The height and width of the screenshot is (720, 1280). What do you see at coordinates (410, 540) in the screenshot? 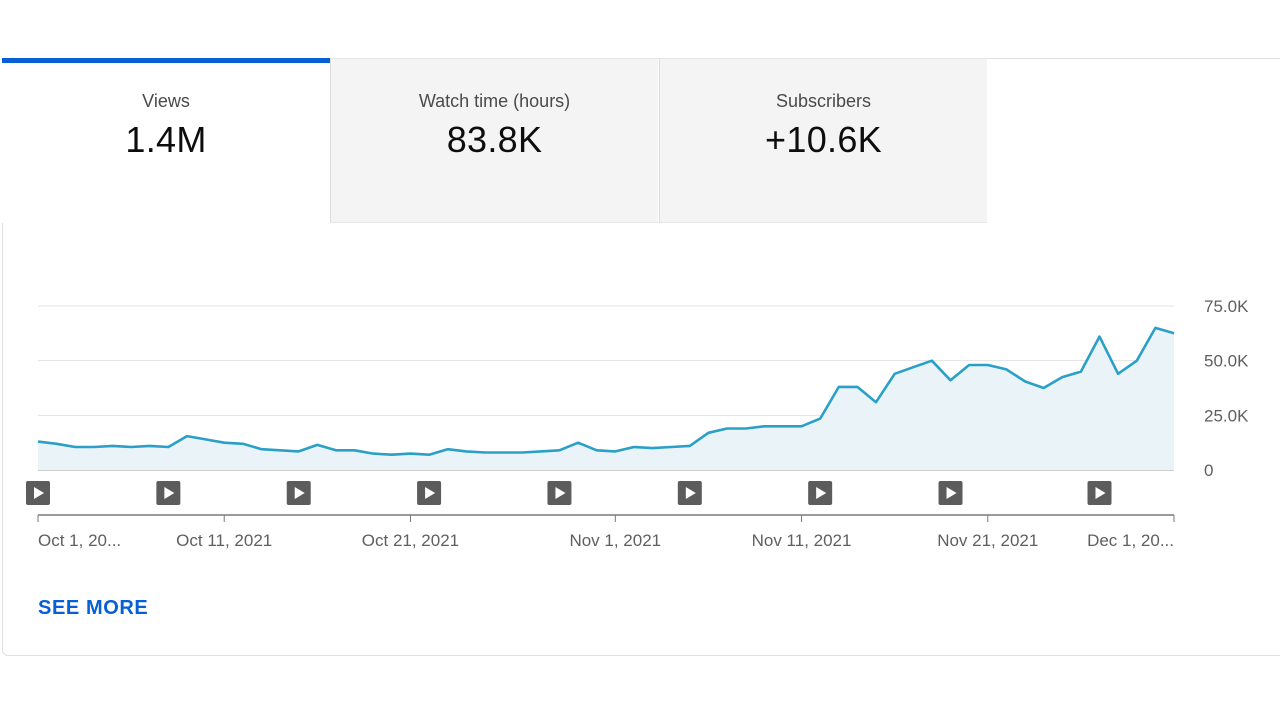
I see `x-tick-label: Oct 21, 2021` at bounding box center [410, 540].